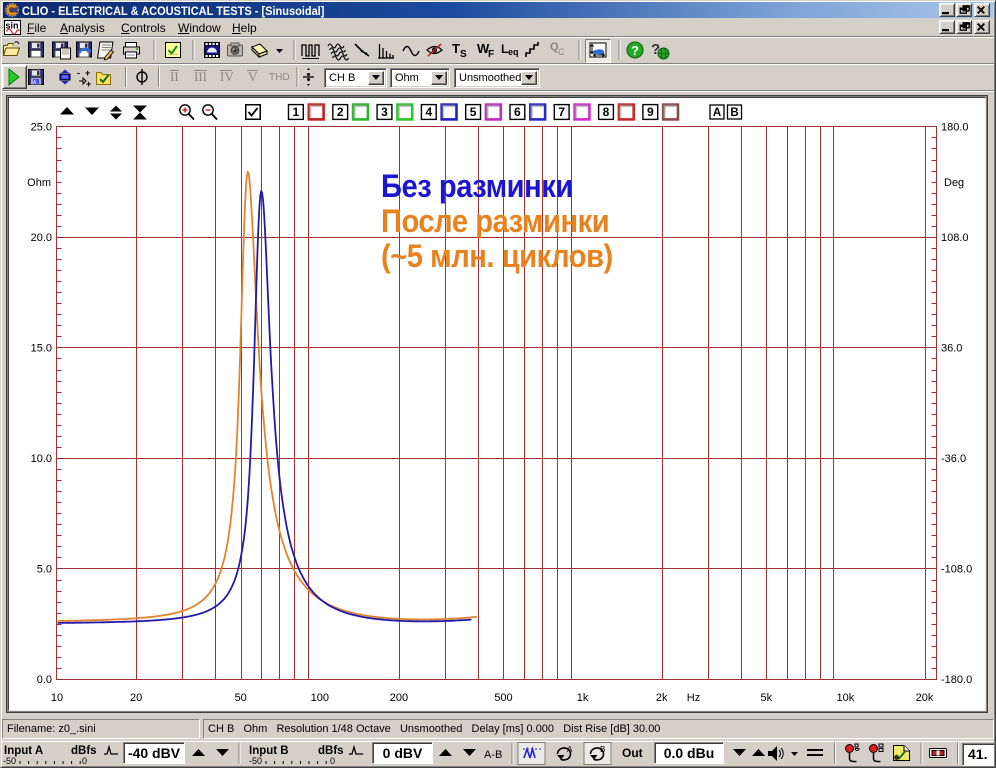  Describe the element at coordinates (956, 570) in the screenshot. I see `svg-text: -108.0` at that location.